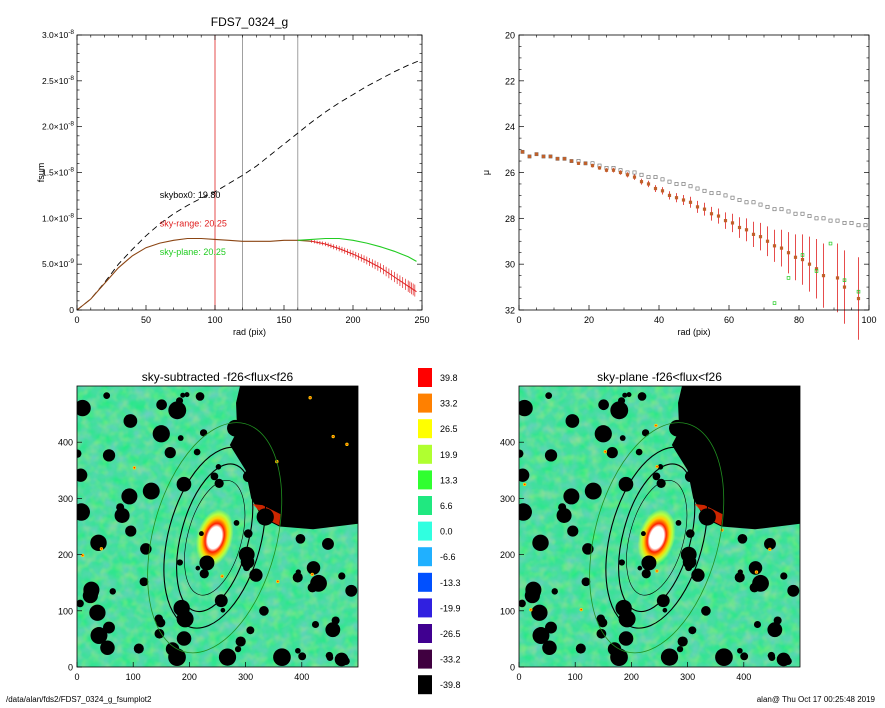  I want to click on data-point-green, so click(858, 291).